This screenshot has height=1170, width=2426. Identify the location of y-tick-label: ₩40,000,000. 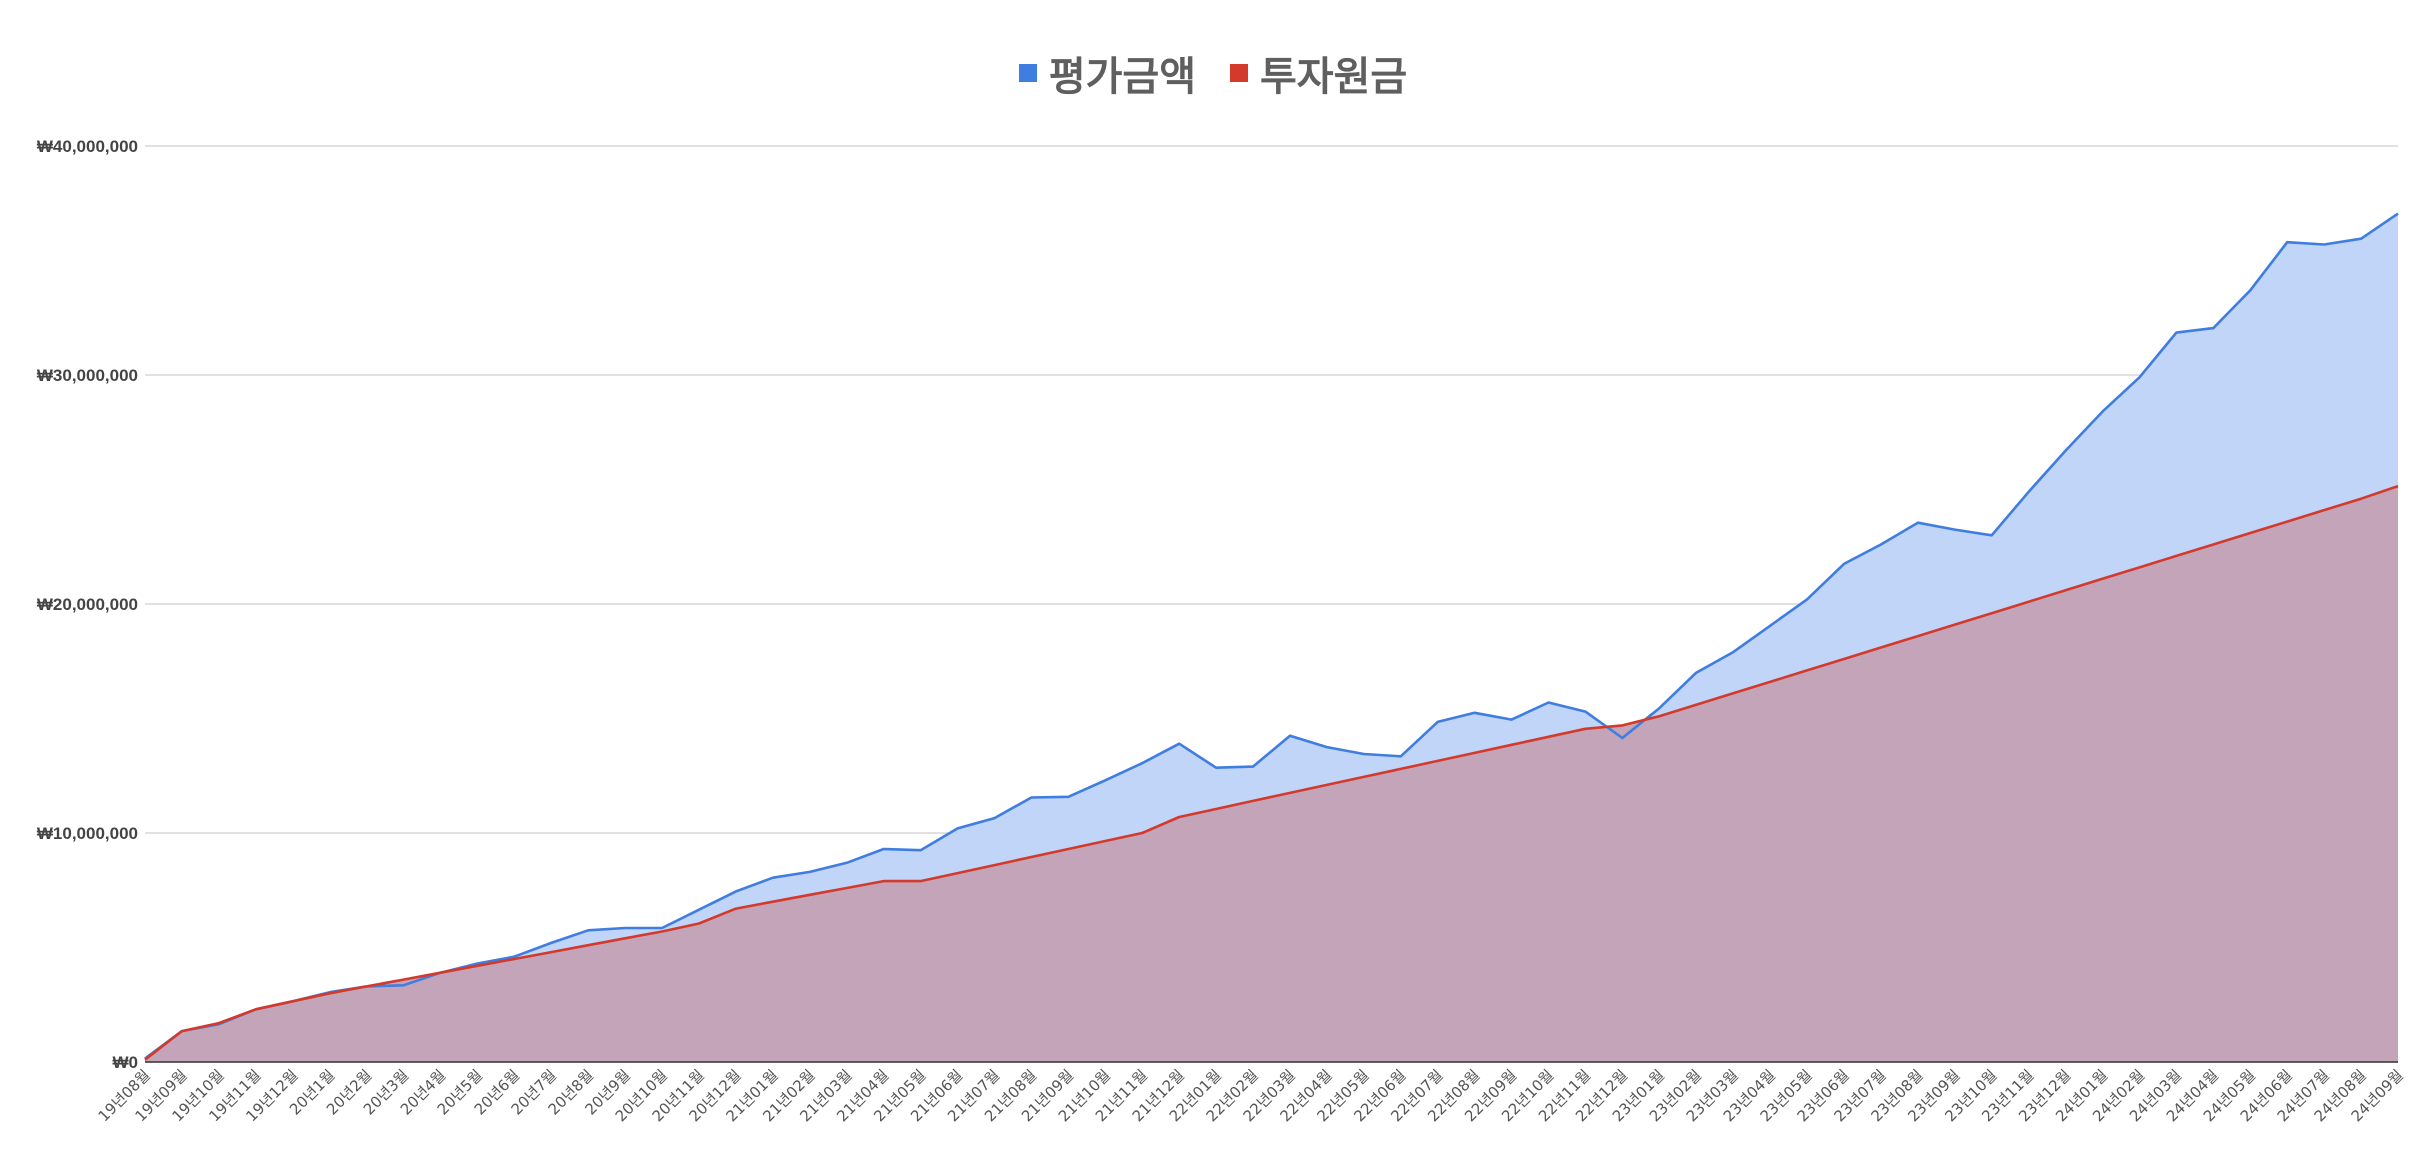
(87, 146).